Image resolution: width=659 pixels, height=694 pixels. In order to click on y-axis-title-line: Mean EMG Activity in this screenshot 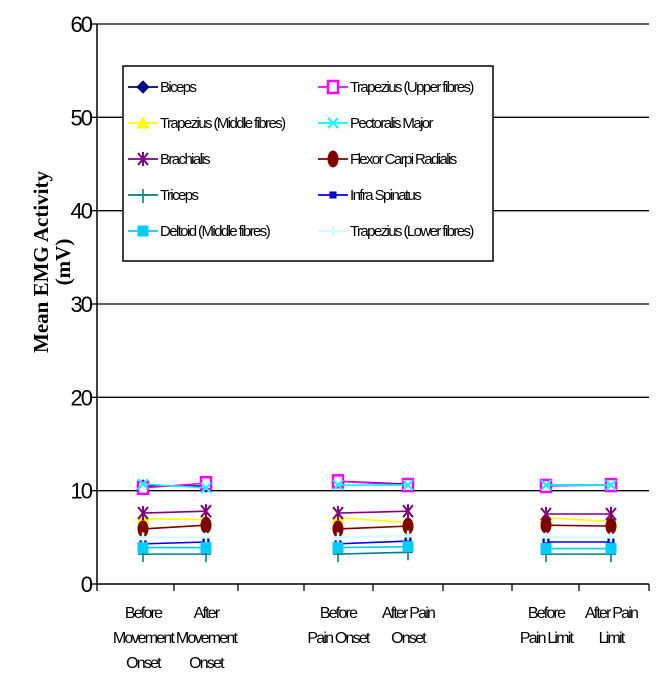, I will do `click(41, 262)`.